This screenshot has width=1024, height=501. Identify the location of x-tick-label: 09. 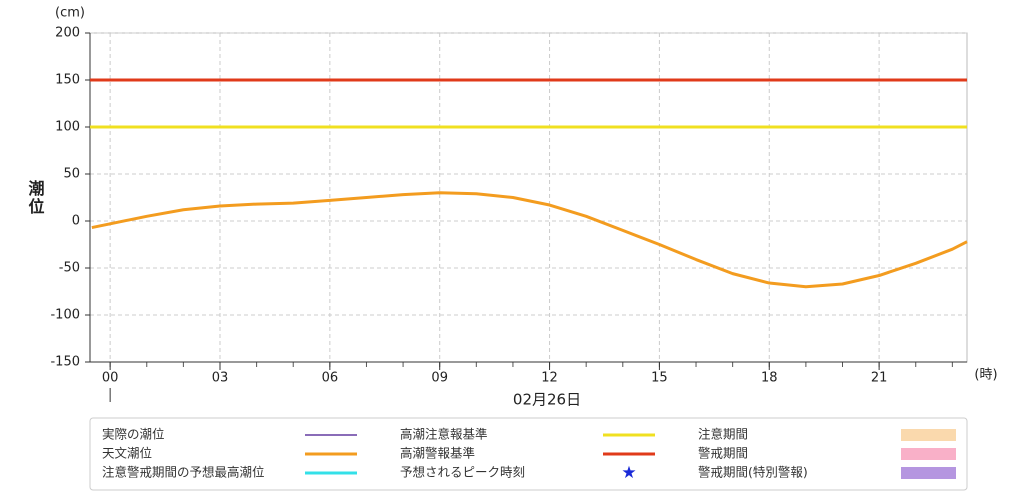
(439, 378).